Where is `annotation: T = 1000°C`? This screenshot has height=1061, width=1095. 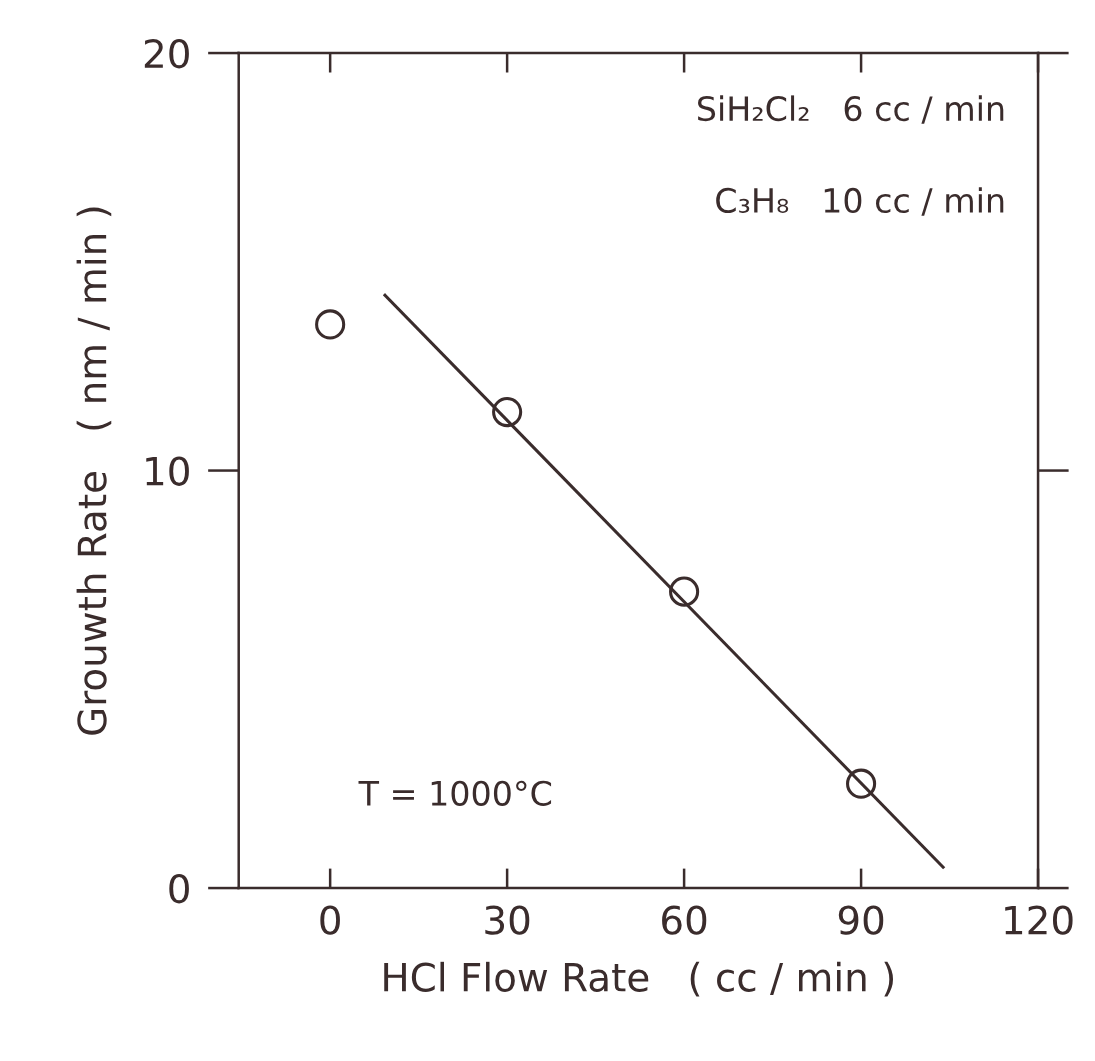
annotation: T = 1000°C is located at coordinates (455, 793).